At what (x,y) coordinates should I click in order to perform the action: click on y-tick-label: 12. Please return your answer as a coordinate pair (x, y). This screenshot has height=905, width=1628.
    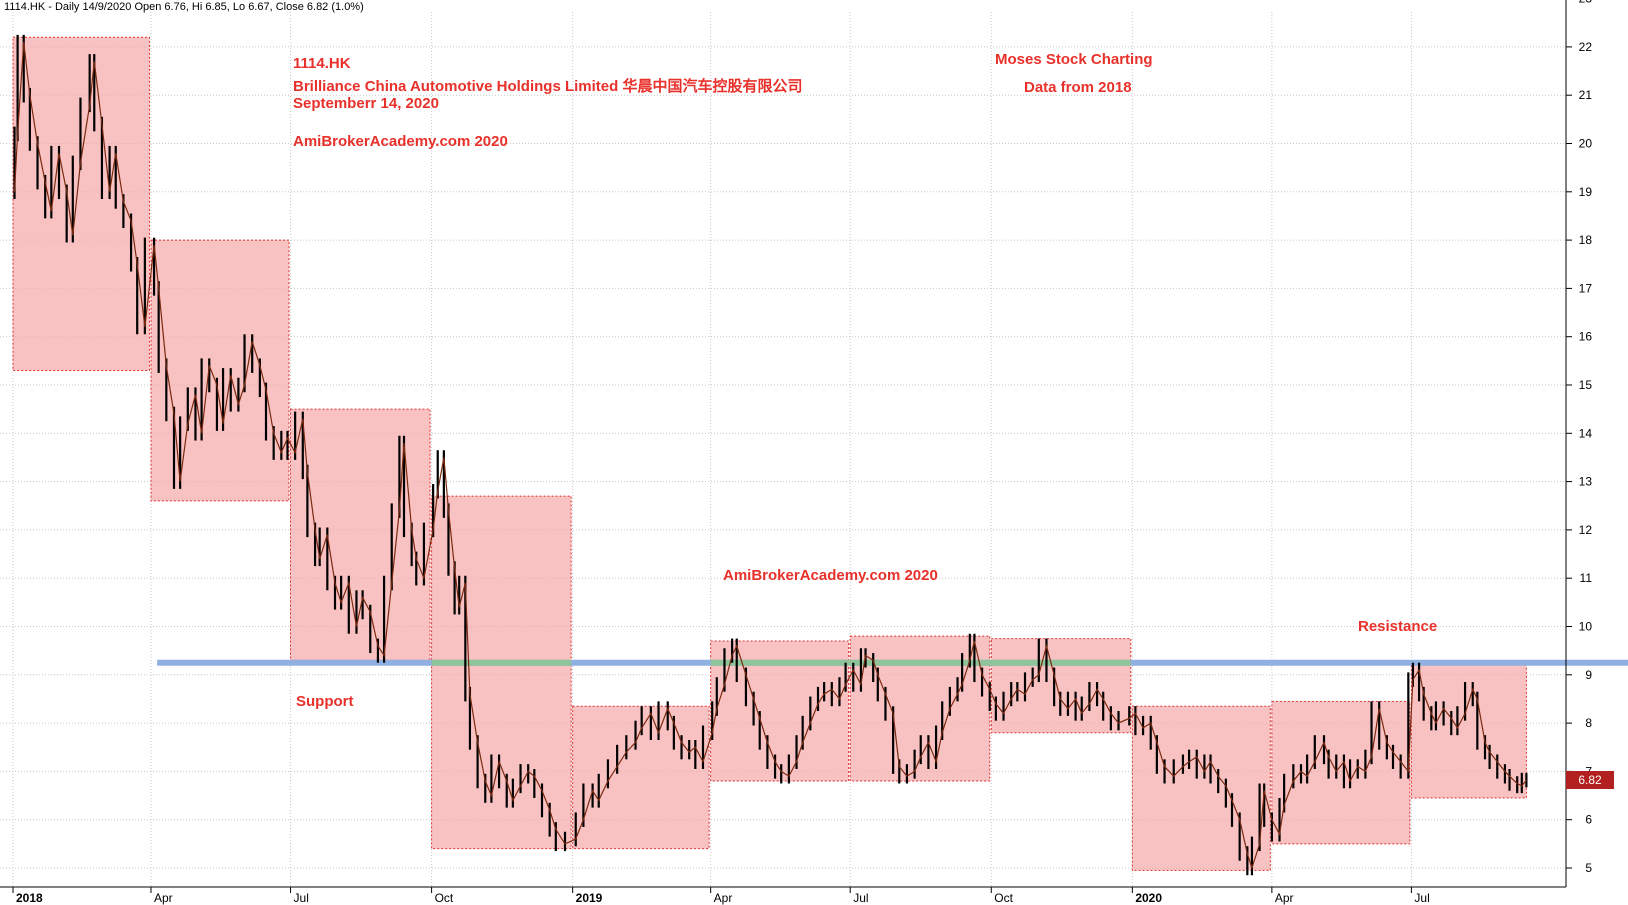
    Looking at the image, I should click on (1586, 530).